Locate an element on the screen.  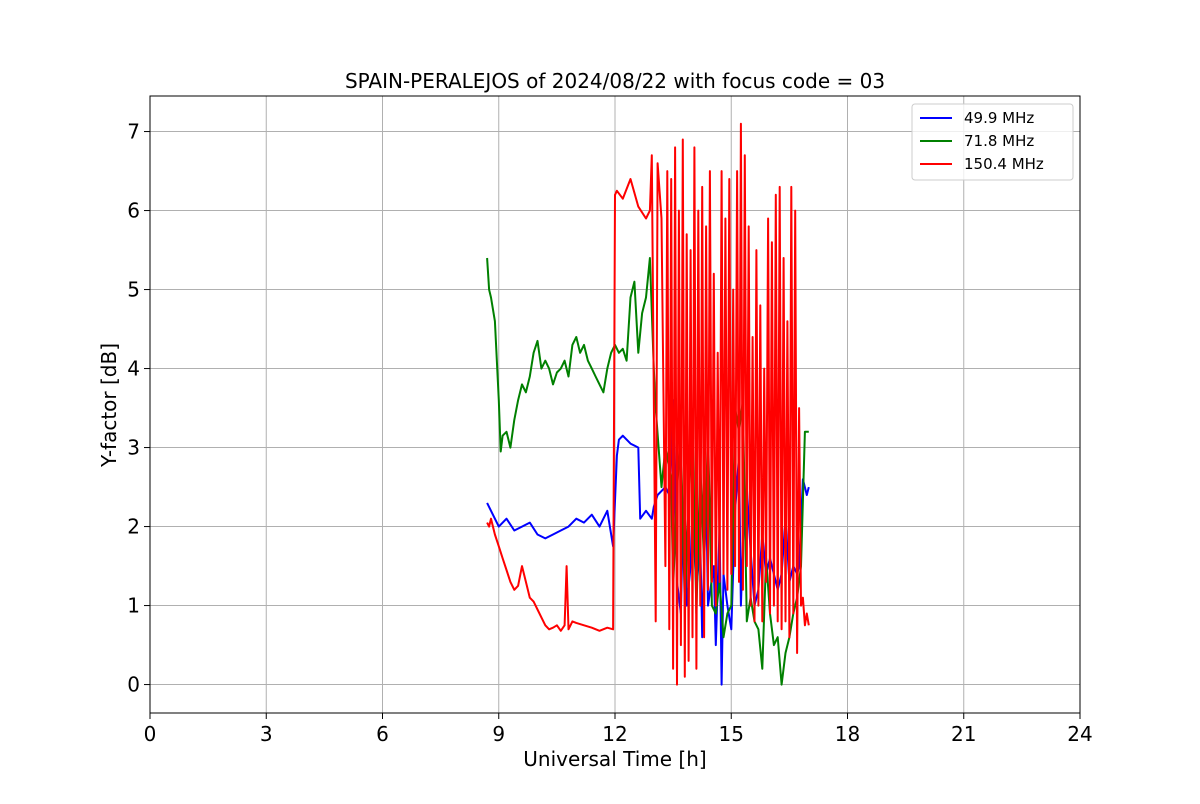
x-axis: 0 3 6 9 12 15 18 21 24 is located at coordinates (618, 729).